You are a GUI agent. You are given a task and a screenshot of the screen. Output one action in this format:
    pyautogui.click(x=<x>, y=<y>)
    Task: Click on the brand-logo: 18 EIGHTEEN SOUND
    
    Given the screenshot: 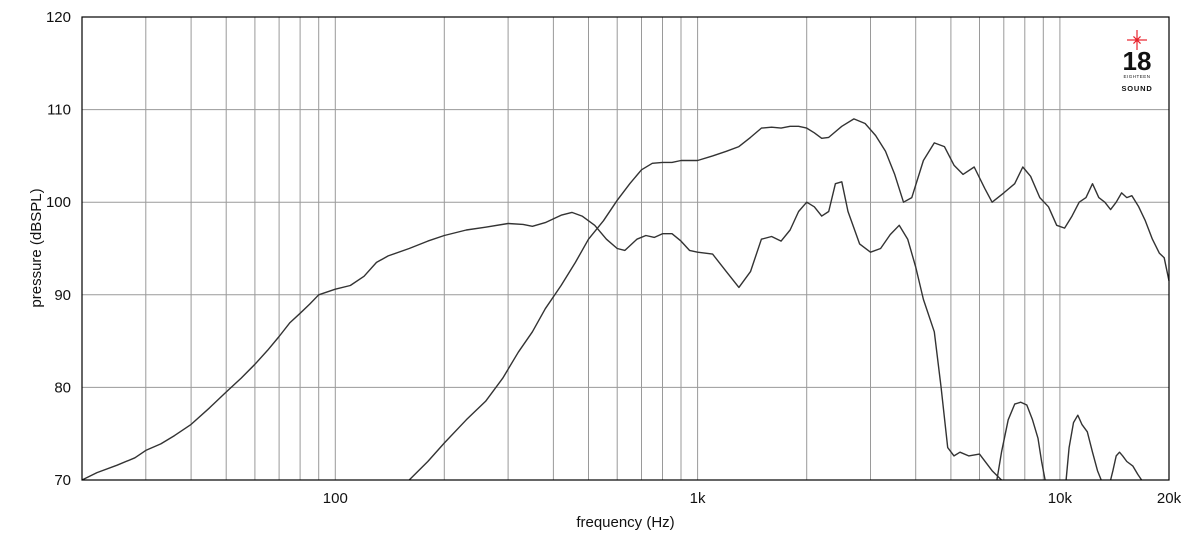 What is the action you would take?
    pyautogui.click(x=1136, y=61)
    